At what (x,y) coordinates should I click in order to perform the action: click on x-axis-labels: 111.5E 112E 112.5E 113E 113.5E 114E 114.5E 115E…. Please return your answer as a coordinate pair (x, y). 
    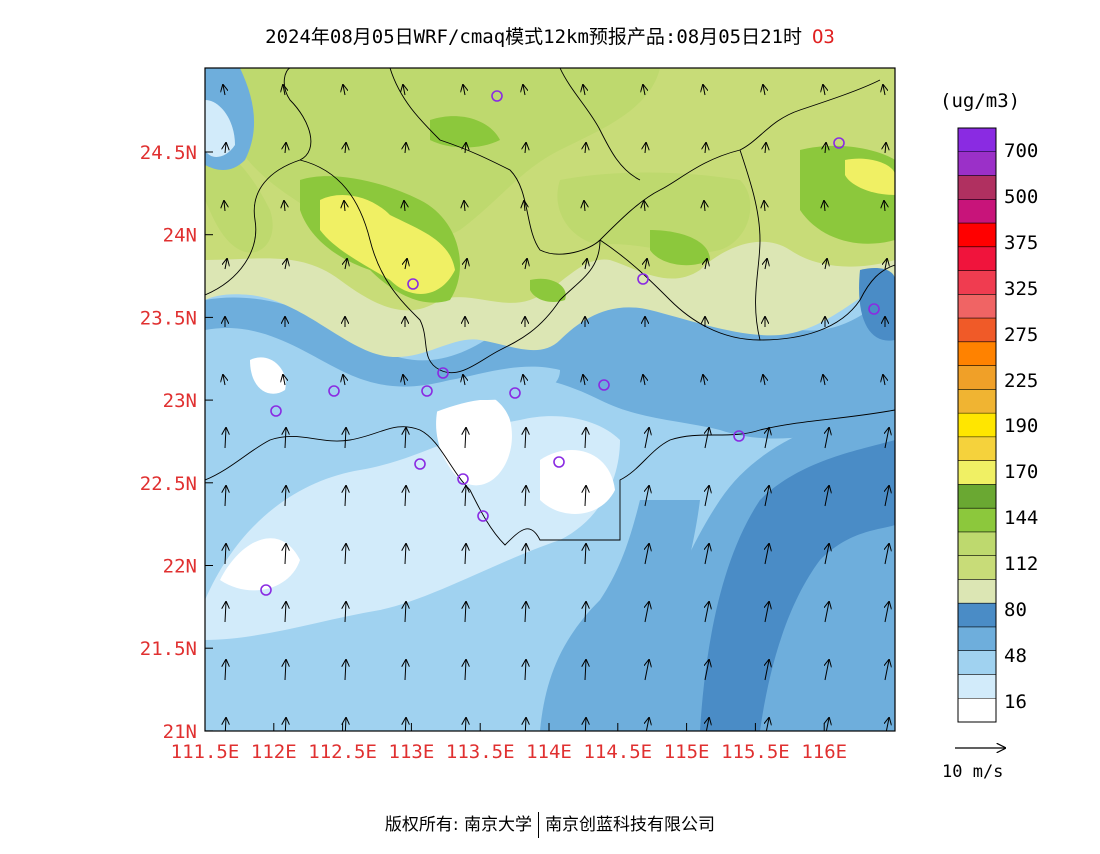
    Looking at the image, I should click on (509, 752).